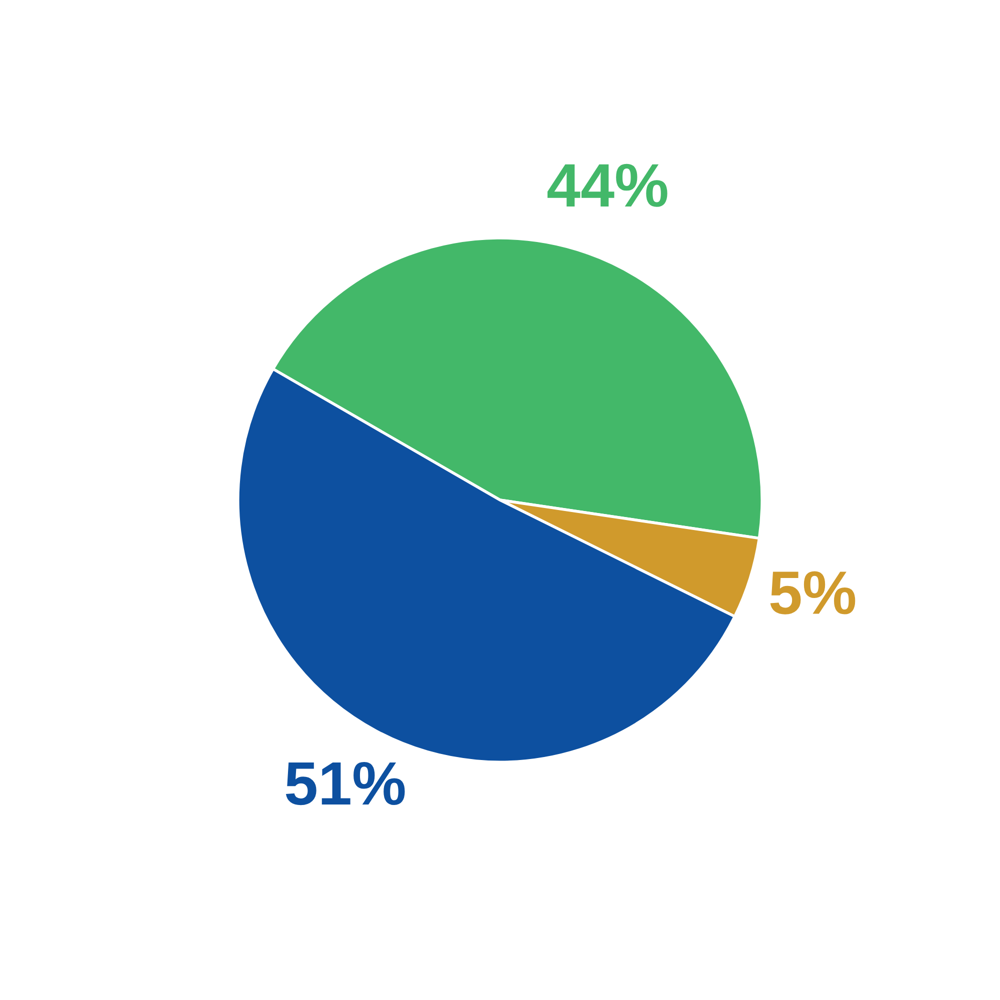 This screenshot has height=1000, width=1000. I want to click on data-label: 51%, so click(345, 784).